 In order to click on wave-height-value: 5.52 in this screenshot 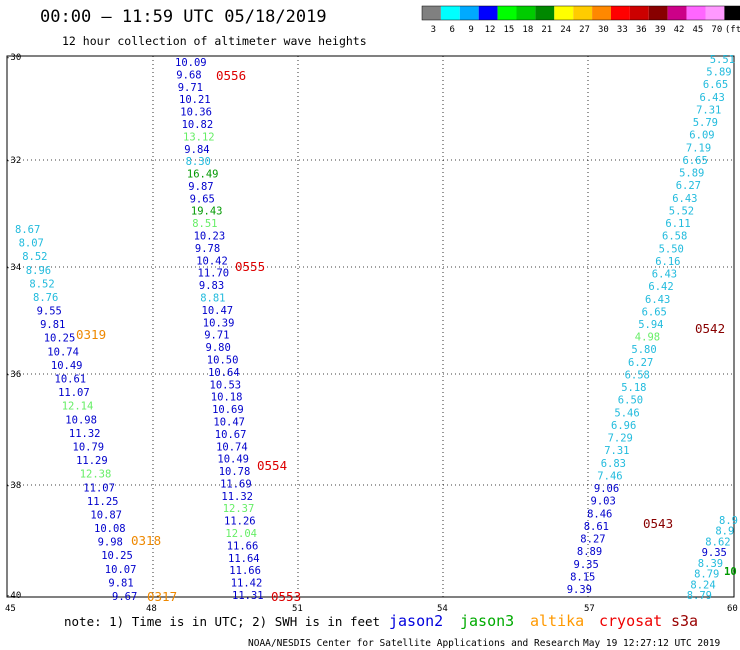, I will do `click(681, 211)`.